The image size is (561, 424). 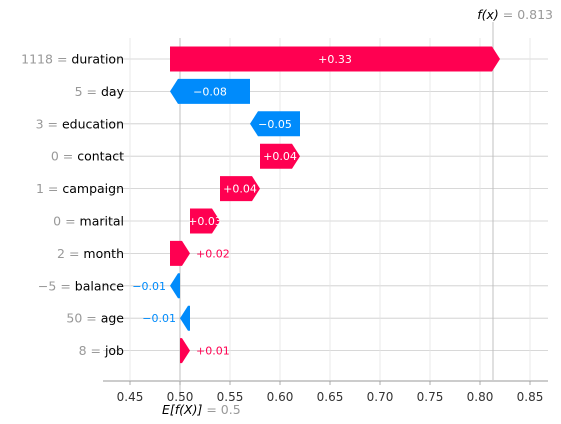 What do you see at coordinates (113, 318) in the screenshot?
I see `feature-name: age` at bounding box center [113, 318].